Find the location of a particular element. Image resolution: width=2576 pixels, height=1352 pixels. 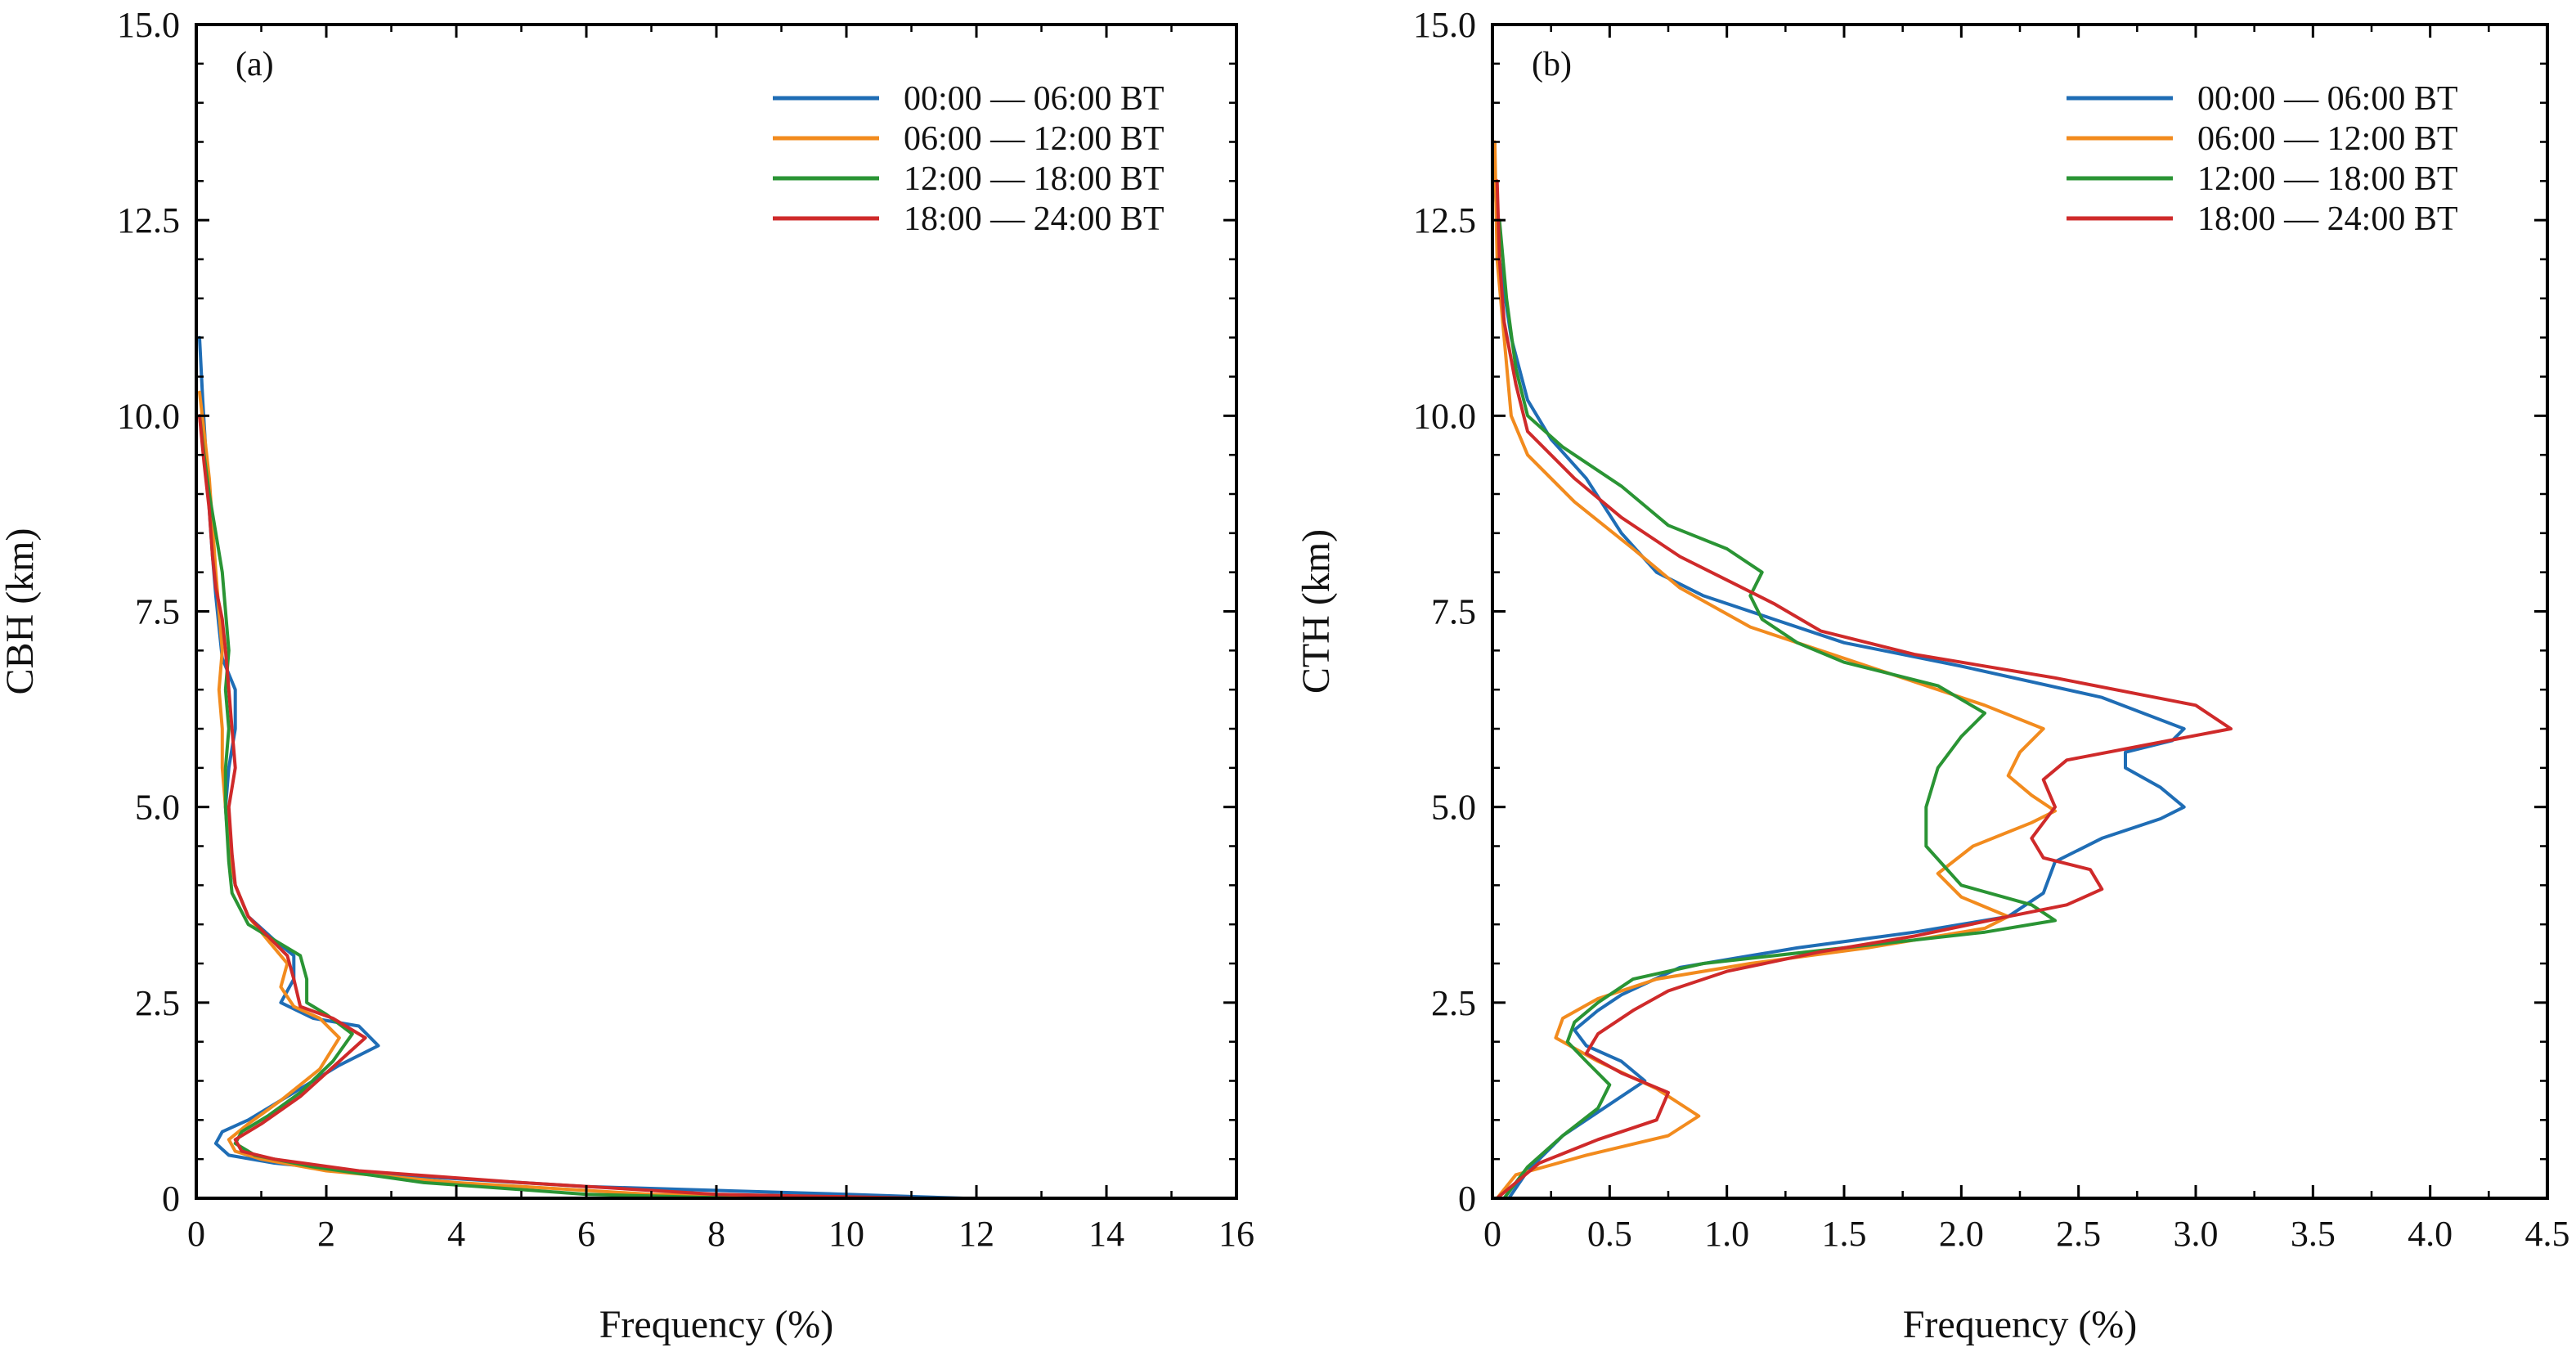

x-tick-label: 1.0 is located at coordinates (1727, 1234).